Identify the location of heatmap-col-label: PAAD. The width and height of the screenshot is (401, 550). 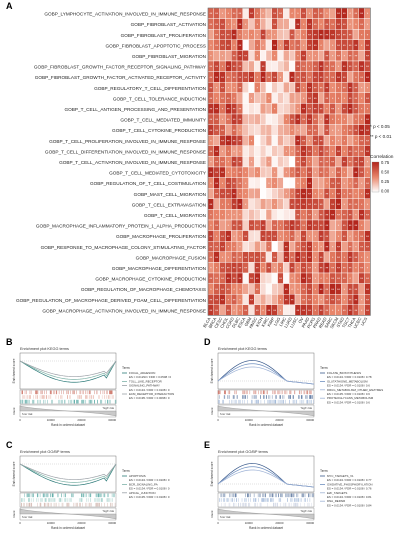
(305, 322).